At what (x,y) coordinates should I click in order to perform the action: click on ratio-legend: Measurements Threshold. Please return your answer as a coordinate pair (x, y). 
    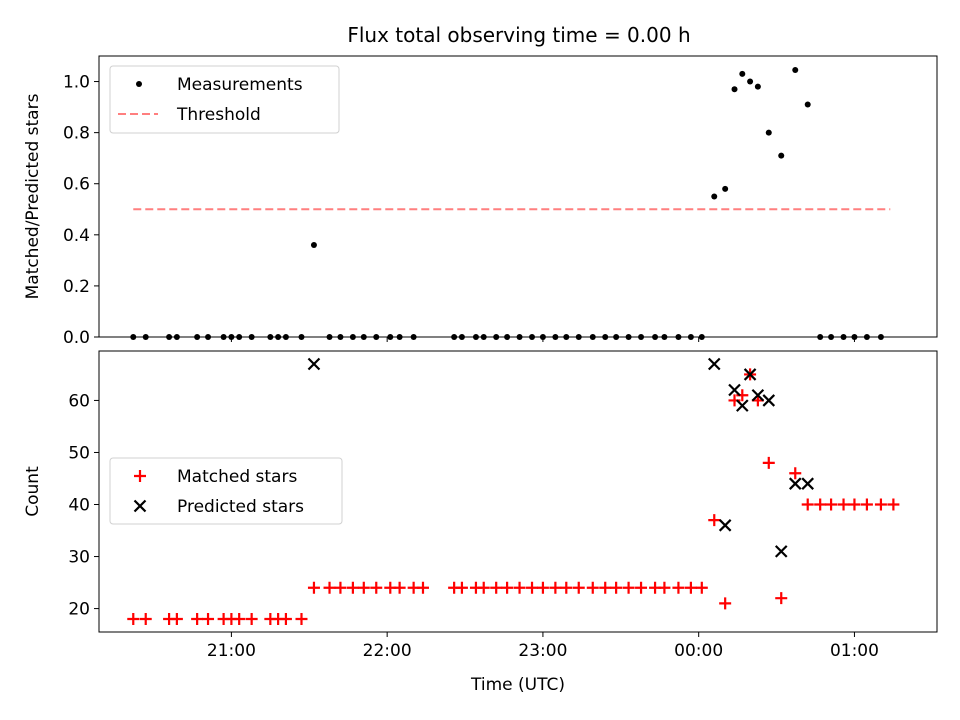
    Looking at the image, I should click on (224, 99).